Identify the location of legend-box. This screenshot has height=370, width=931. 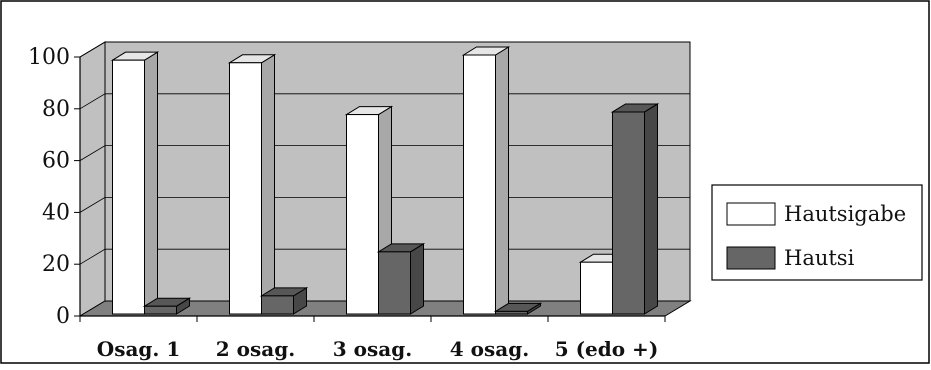
(817, 232).